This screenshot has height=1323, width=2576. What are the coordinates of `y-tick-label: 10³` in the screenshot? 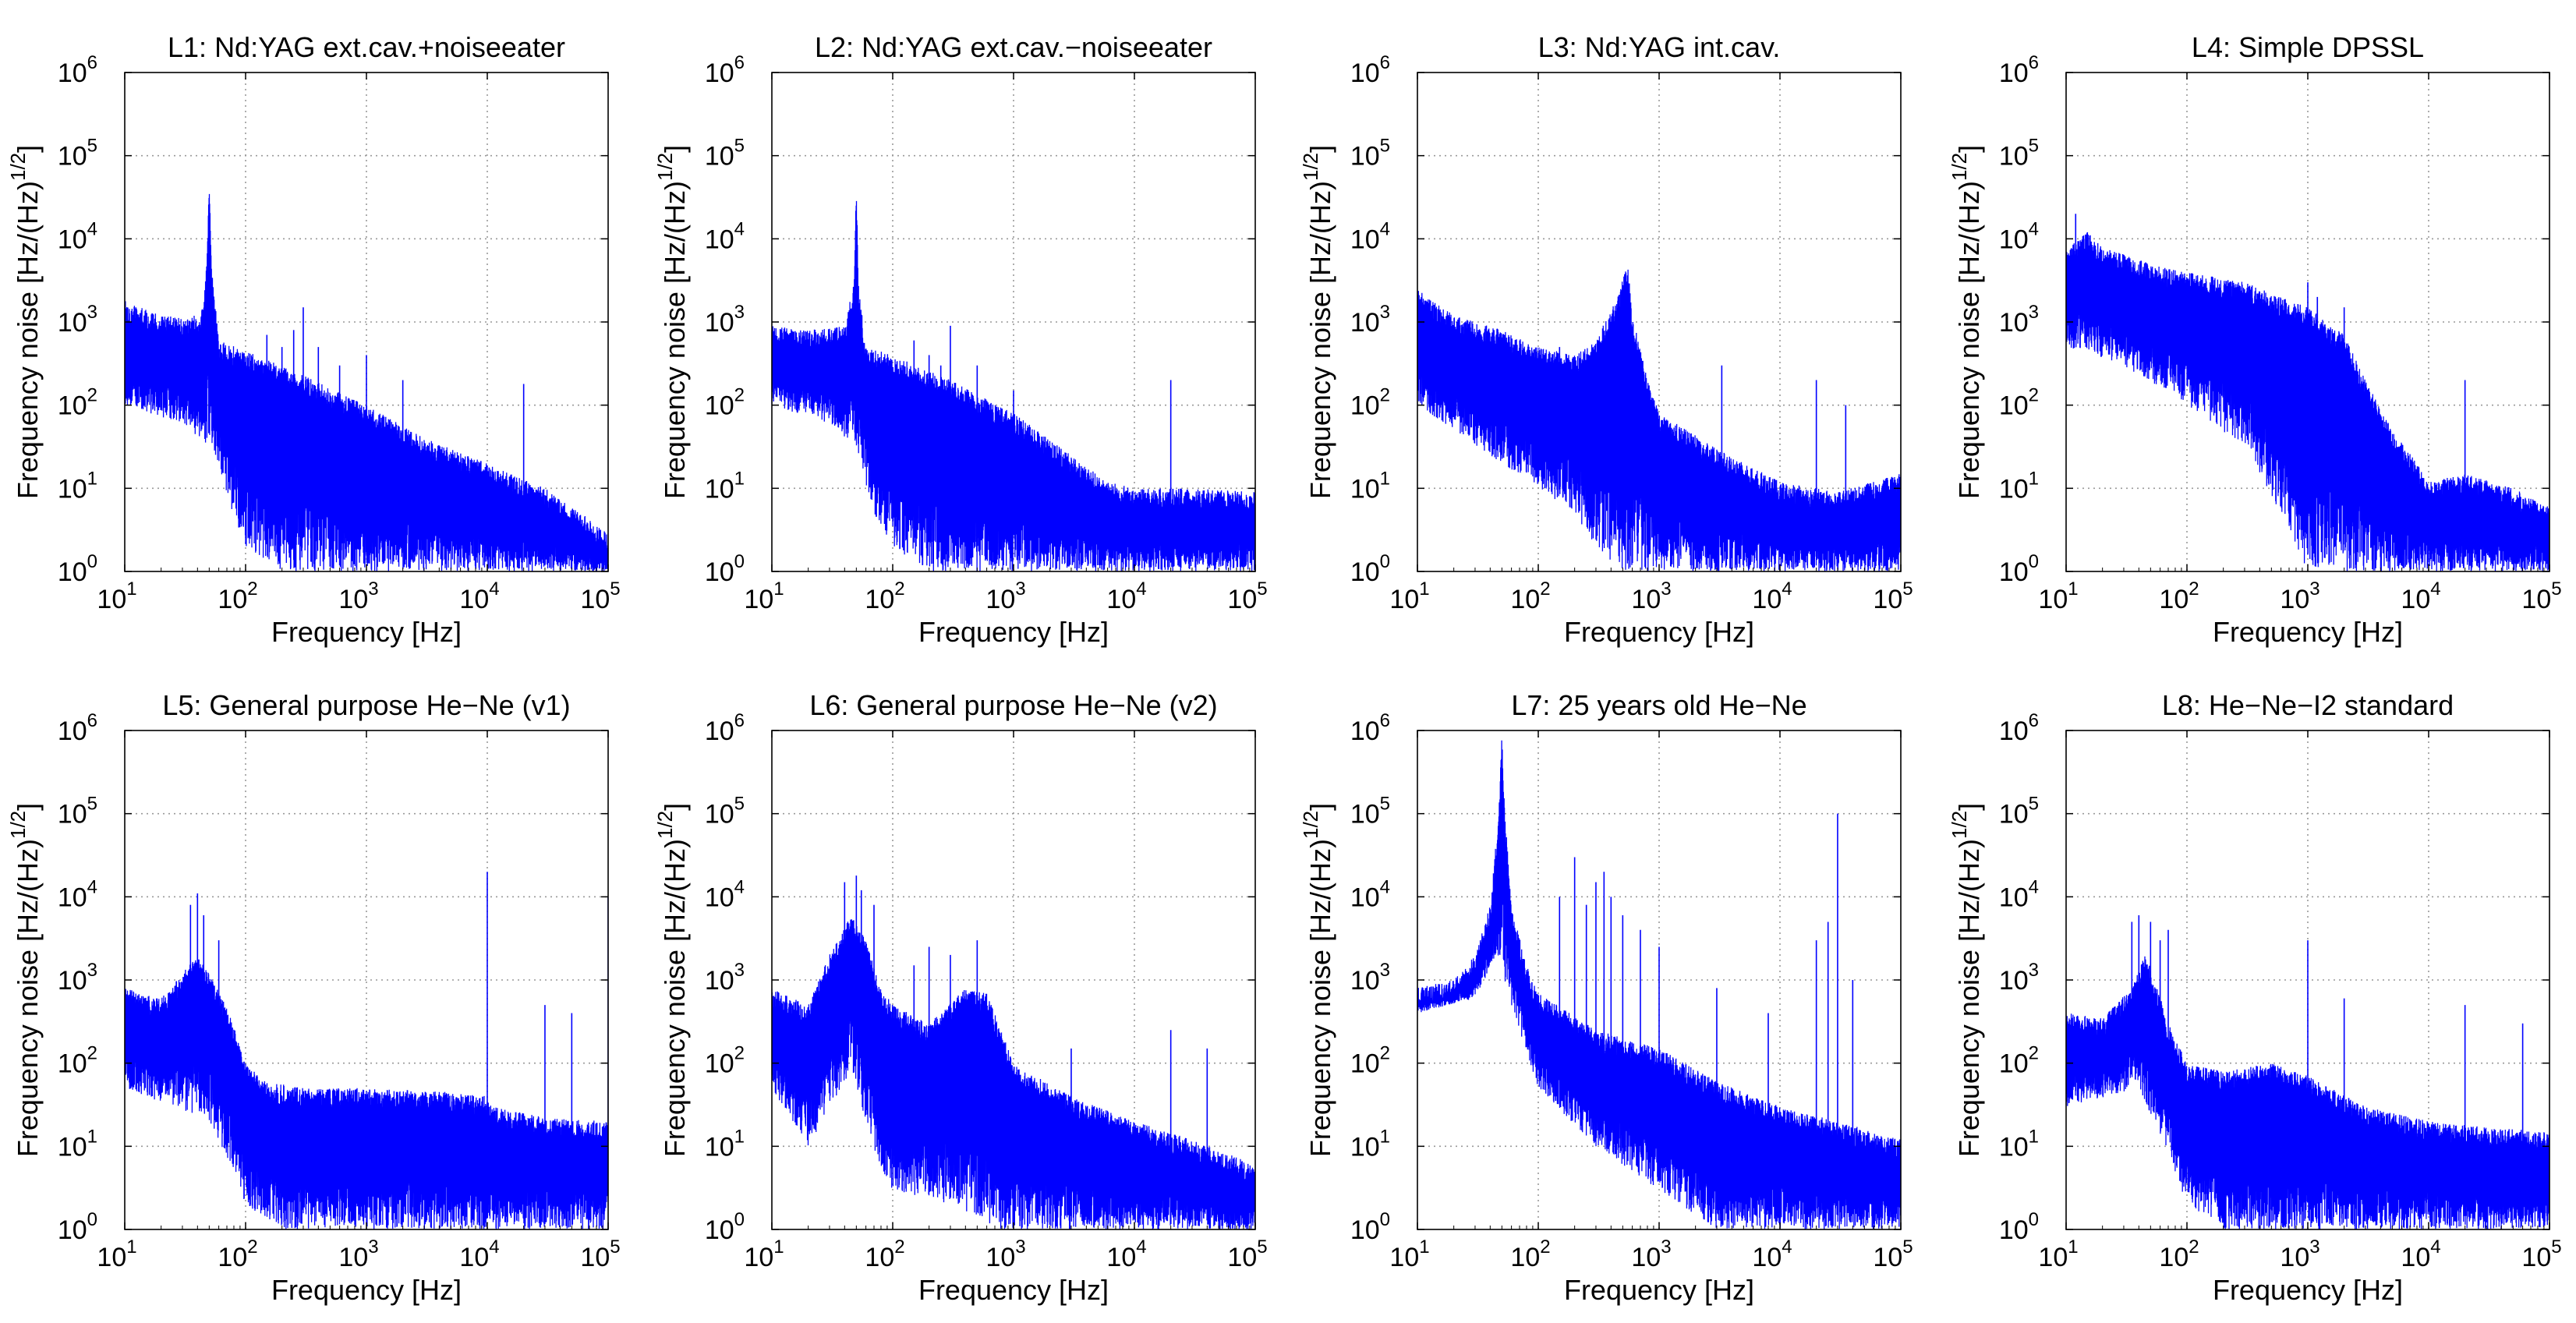 It's located at (77, 978).